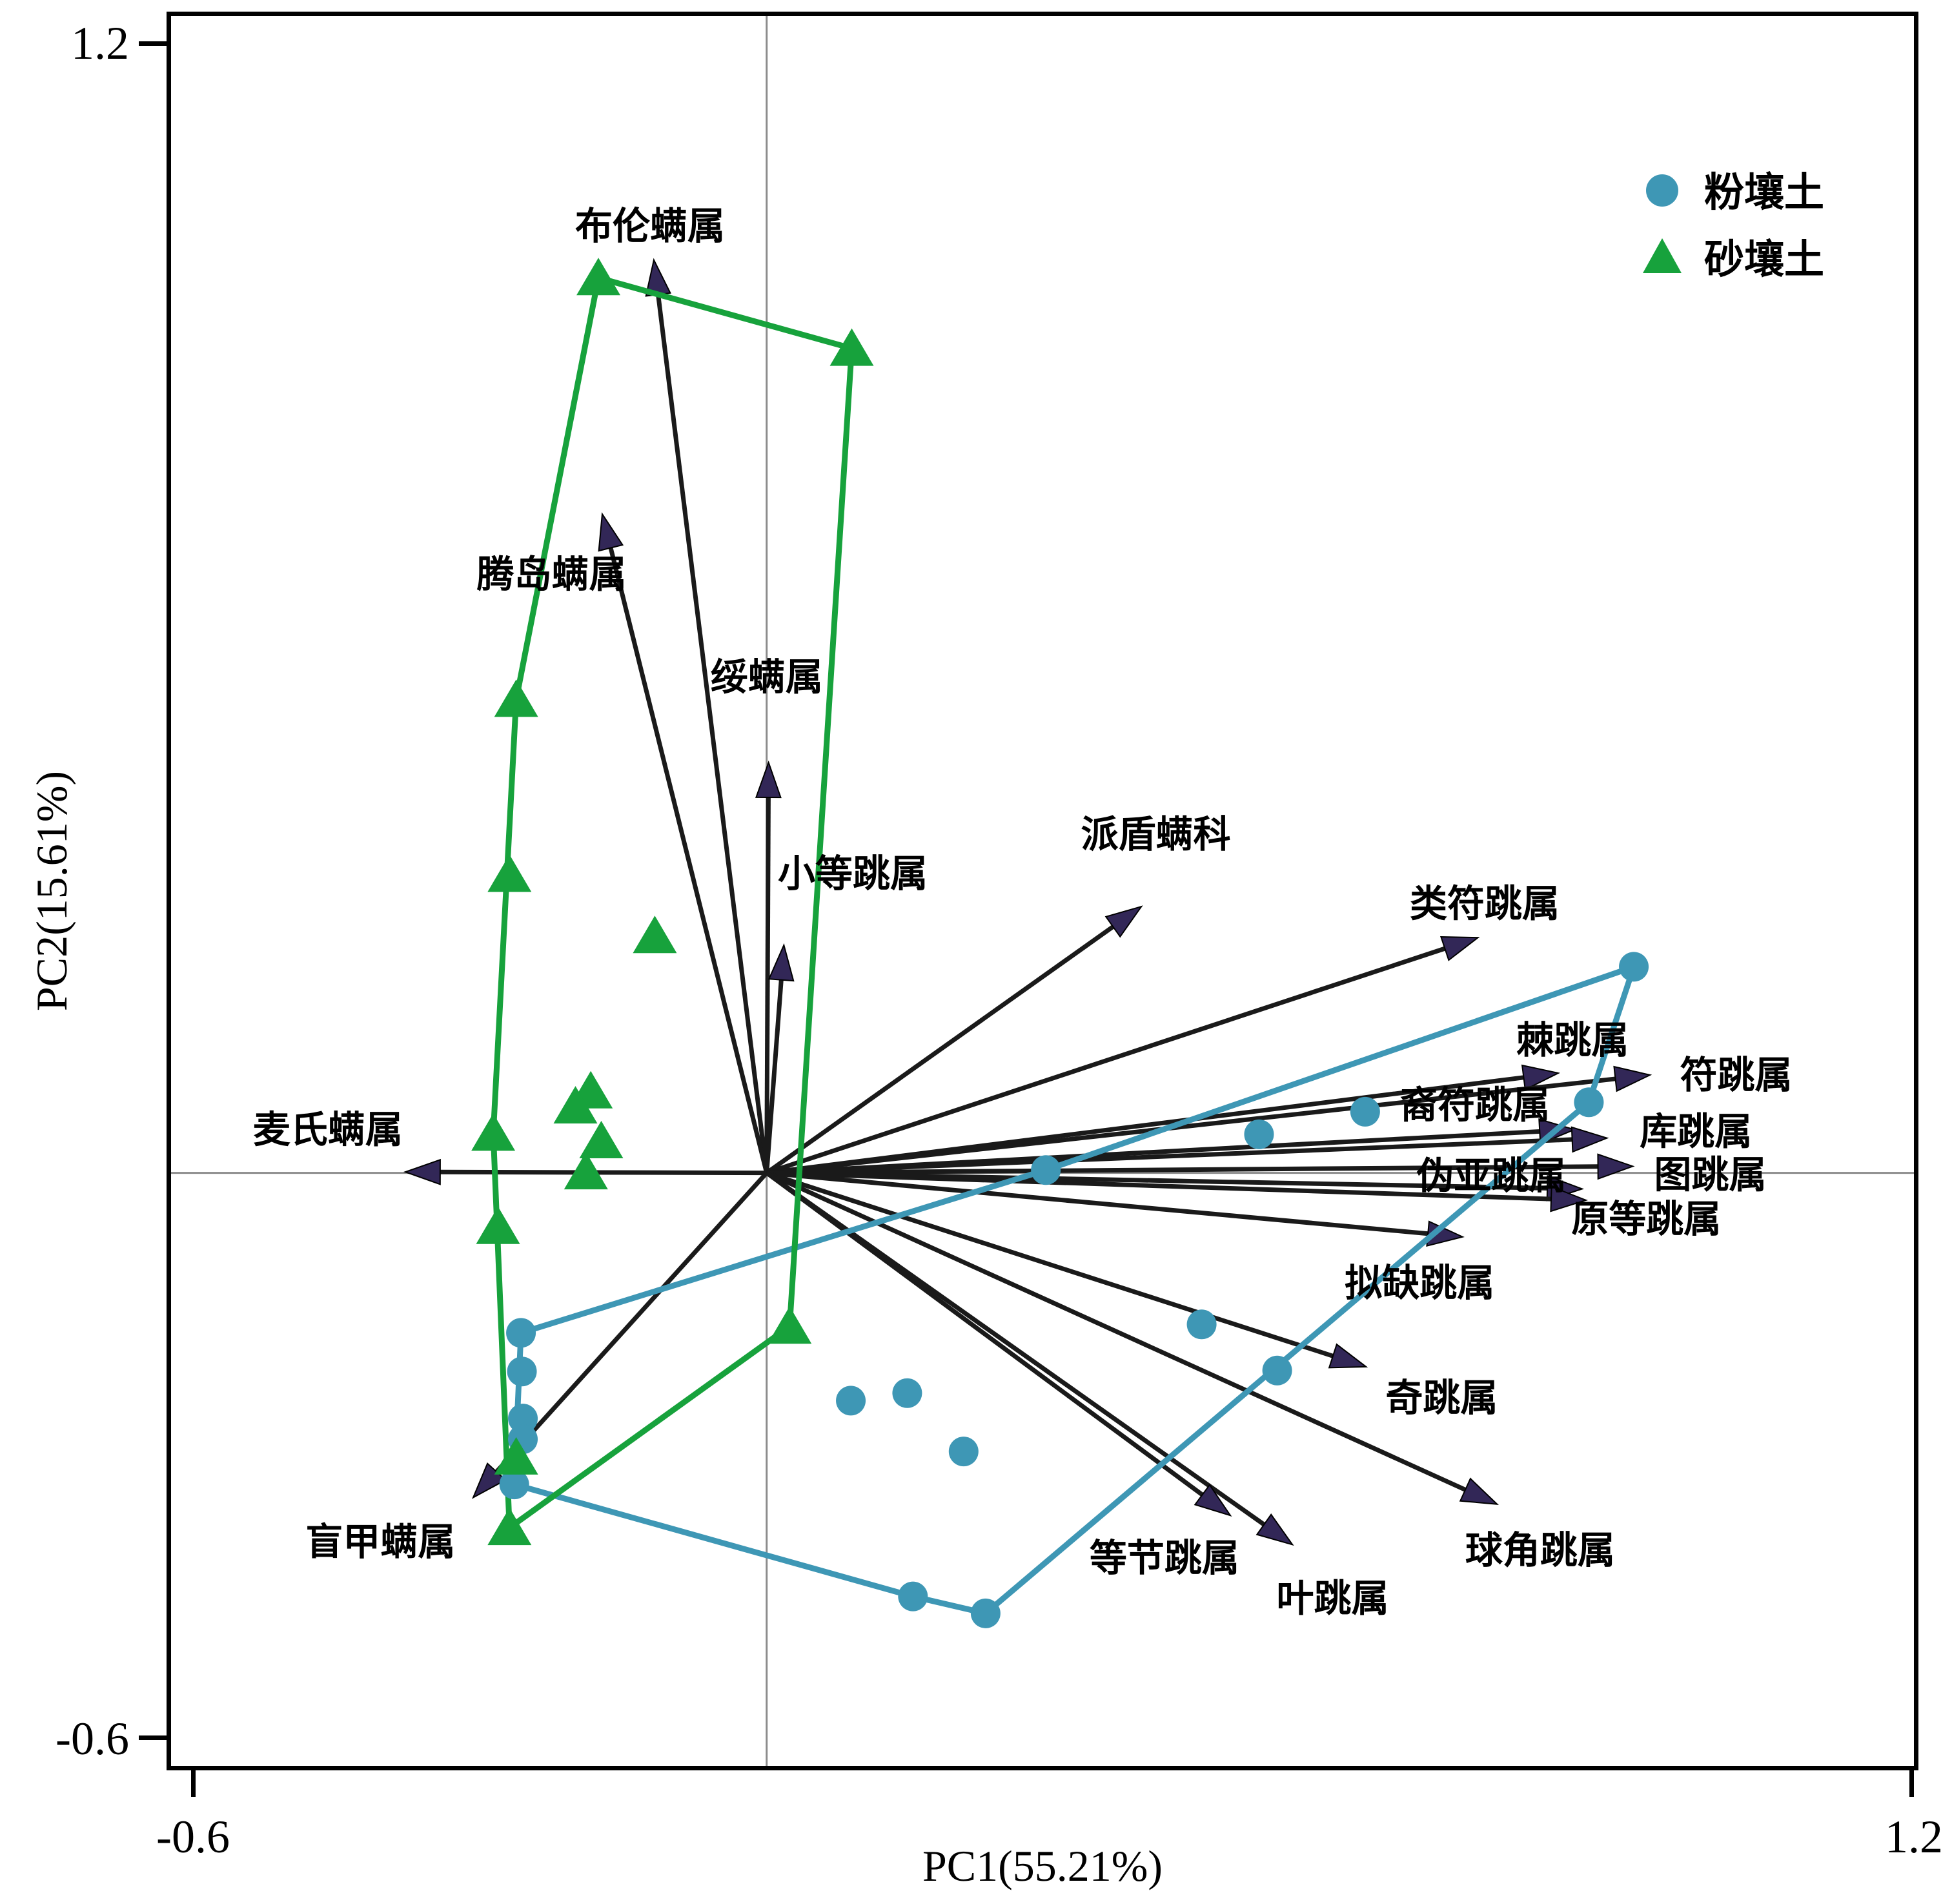 The width and height of the screenshot is (1952, 1904). I want to click on vector-shaft-腾岛螨属, so click(688, 860).